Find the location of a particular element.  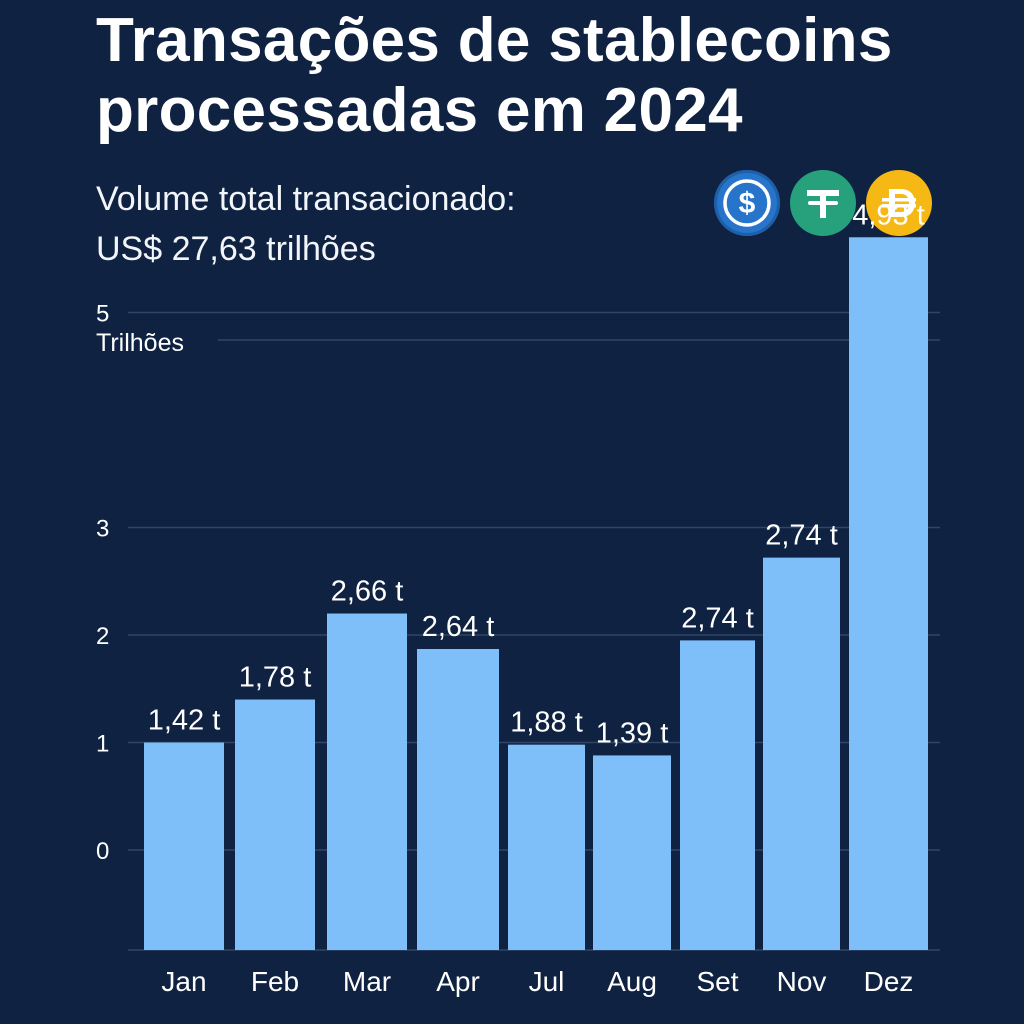

y-tick-label: 3 is located at coordinates (102, 529).